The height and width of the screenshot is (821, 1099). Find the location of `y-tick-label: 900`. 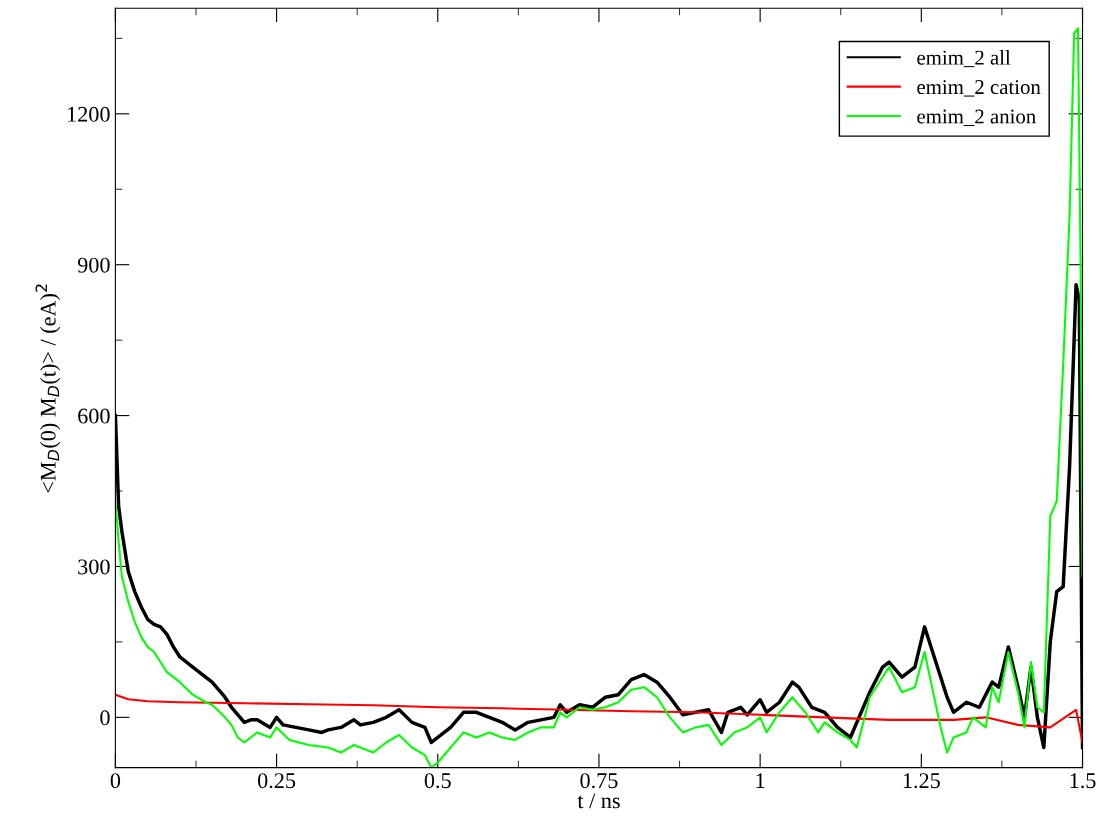

y-tick-label: 900 is located at coordinates (93, 265).